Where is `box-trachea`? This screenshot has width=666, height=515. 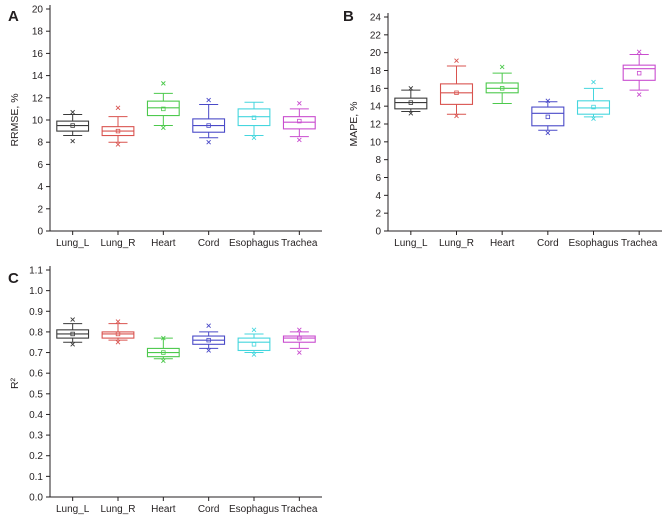
box-trachea is located at coordinates (299, 122).